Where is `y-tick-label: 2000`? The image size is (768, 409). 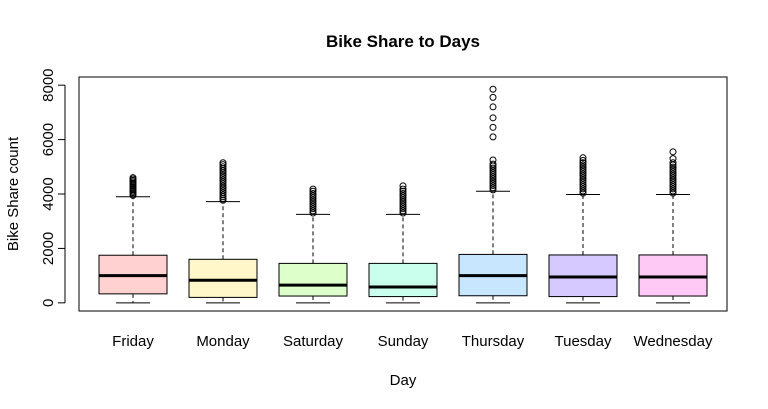 y-tick-label: 2000 is located at coordinates (48, 248).